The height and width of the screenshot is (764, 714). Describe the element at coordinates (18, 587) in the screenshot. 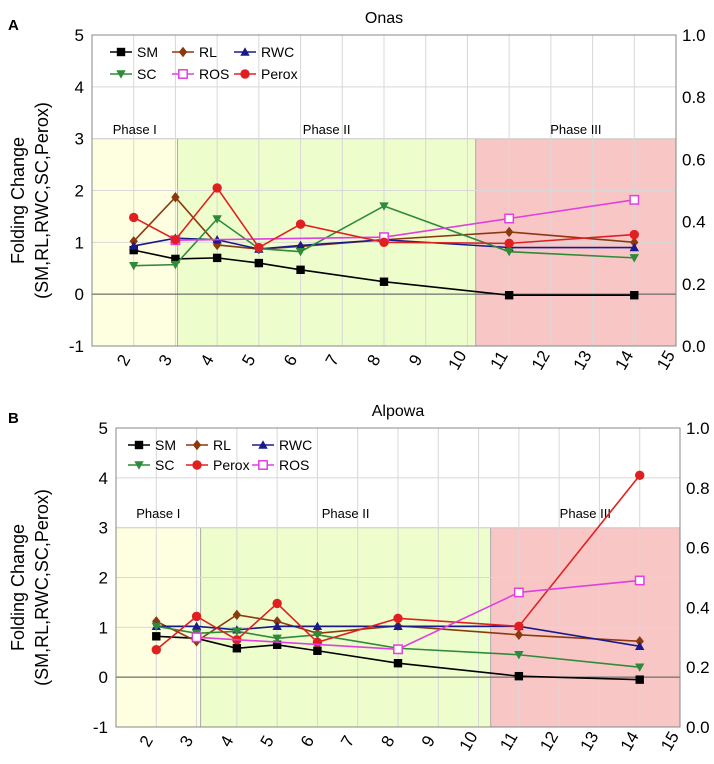

I see `y-axis-label-line1: Folding Change` at that location.